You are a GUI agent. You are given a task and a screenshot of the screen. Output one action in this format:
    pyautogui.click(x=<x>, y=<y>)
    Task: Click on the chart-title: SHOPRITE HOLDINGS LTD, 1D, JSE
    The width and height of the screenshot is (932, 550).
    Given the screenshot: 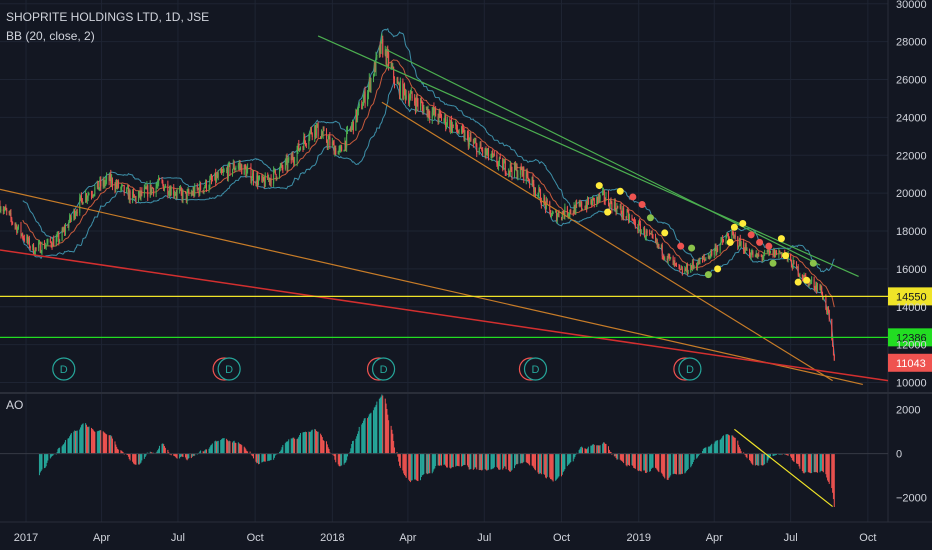 What is the action you would take?
    pyautogui.click(x=108, y=17)
    